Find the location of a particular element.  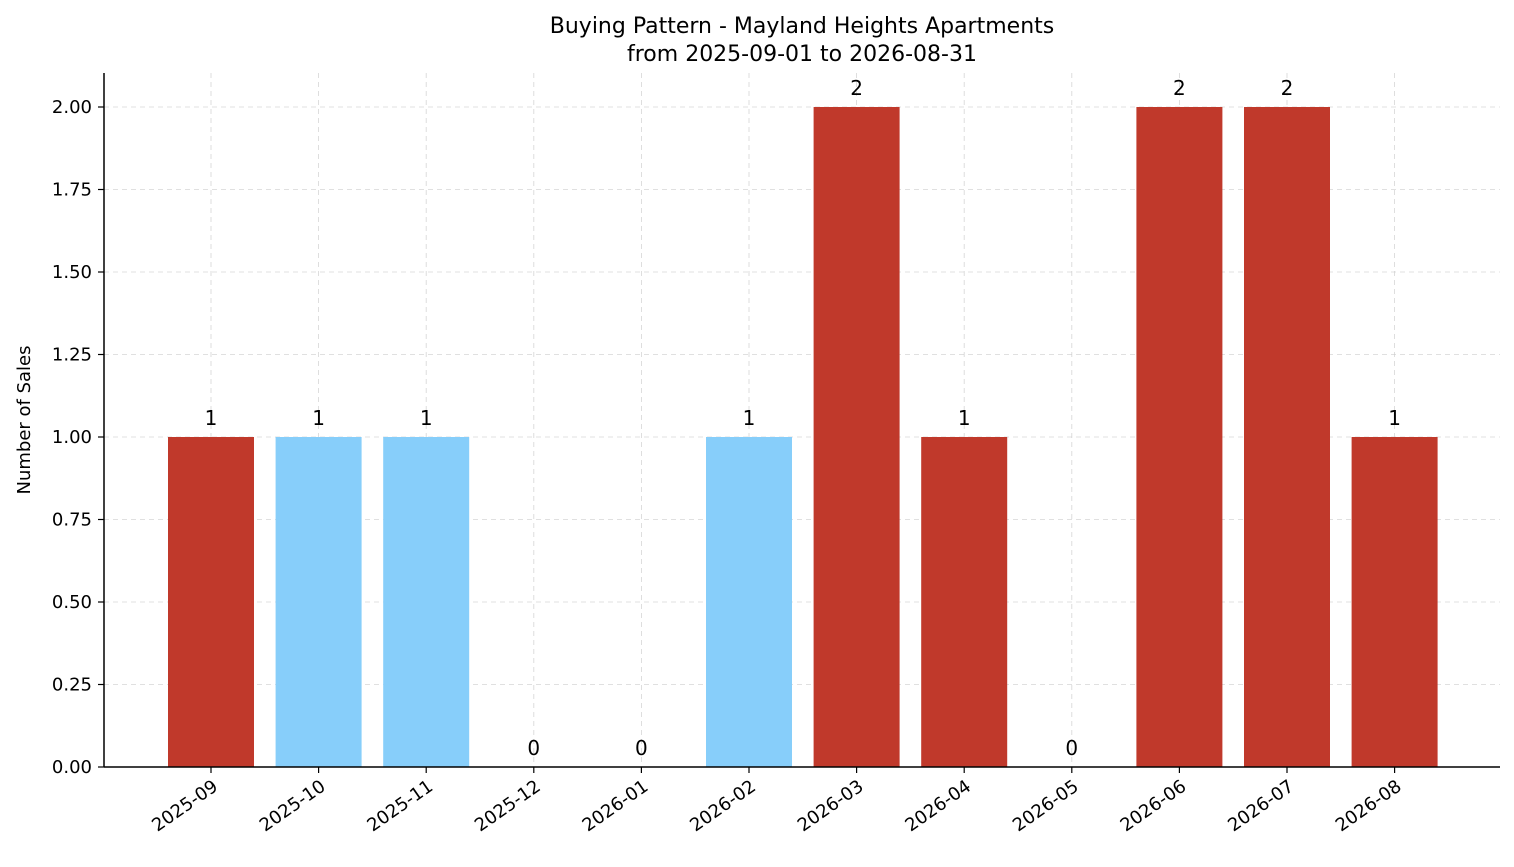

y-tick-label: 0.25 is located at coordinates (72, 685).